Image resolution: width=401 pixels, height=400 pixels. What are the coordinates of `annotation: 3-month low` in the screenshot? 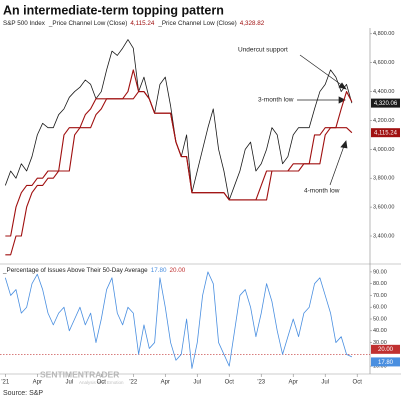 It's located at (276, 100).